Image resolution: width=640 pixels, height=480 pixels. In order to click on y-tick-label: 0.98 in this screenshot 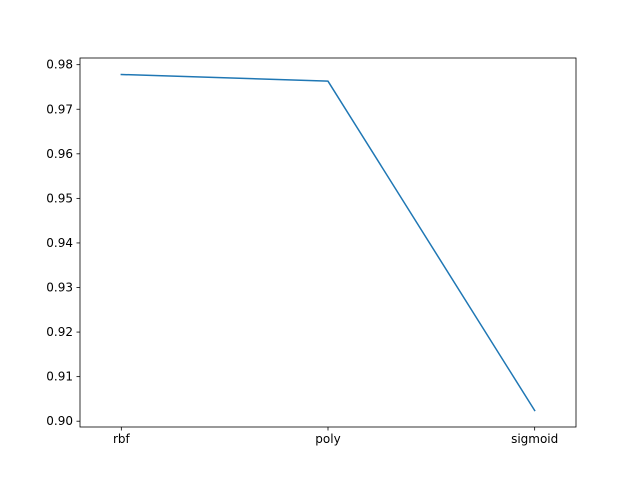, I will do `click(59, 65)`.